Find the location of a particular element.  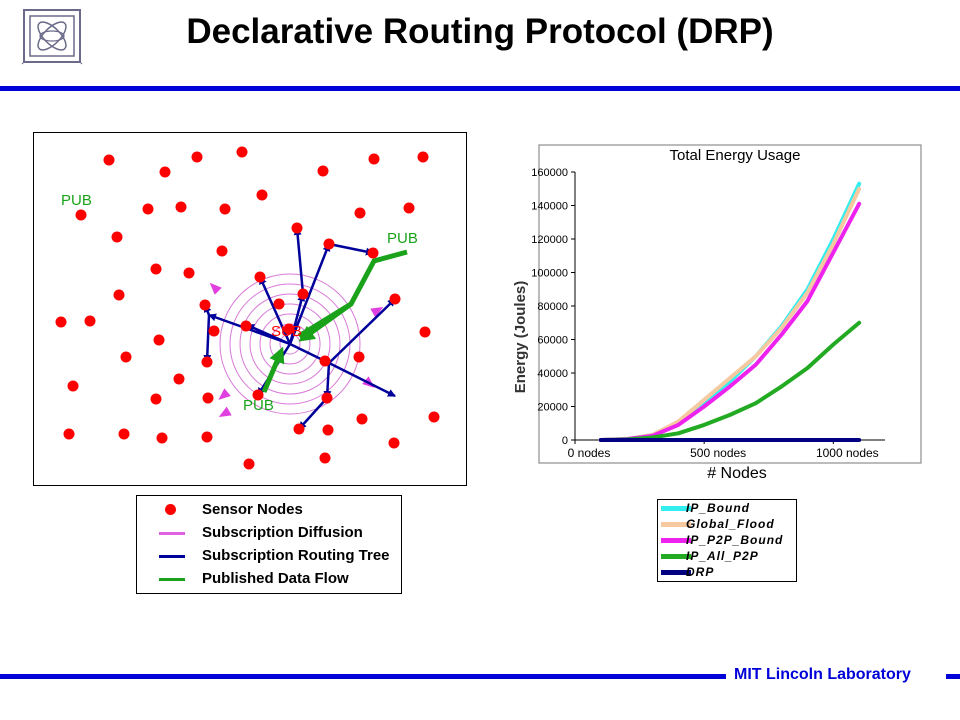

chart-x-axis-label: # Nodes is located at coordinates (737, 473).